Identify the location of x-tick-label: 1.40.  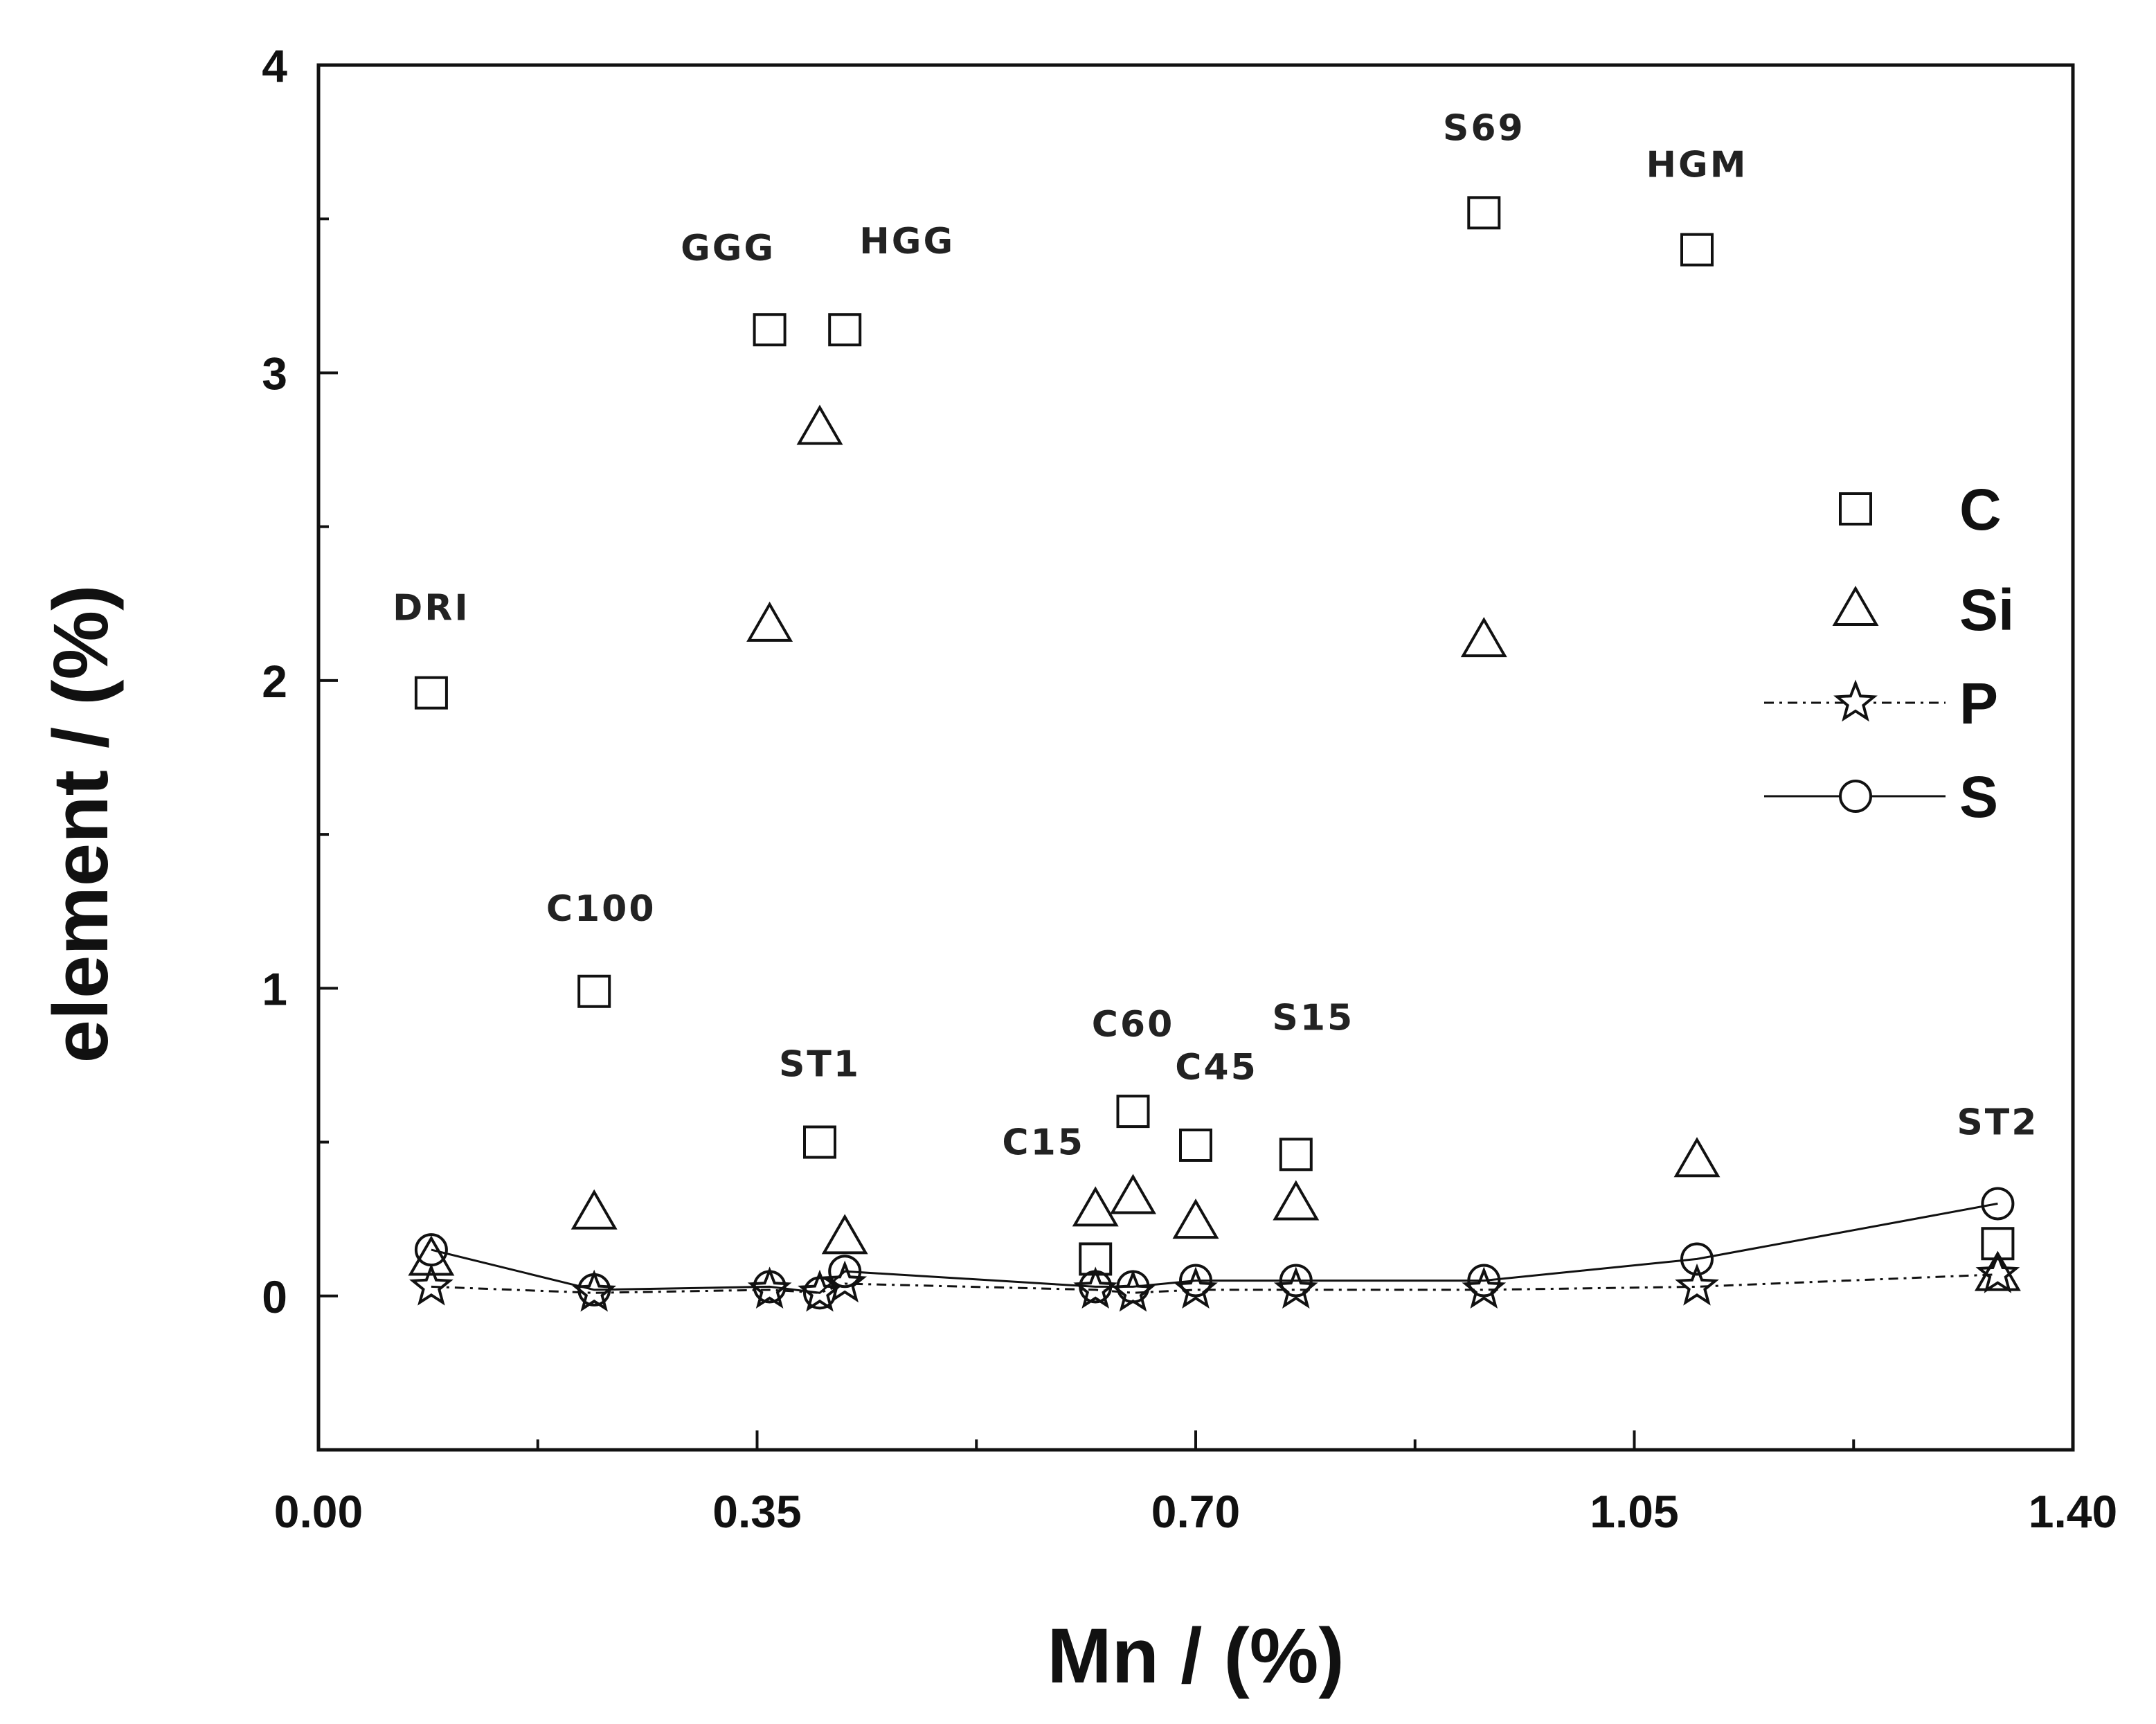
(2073, 1511).